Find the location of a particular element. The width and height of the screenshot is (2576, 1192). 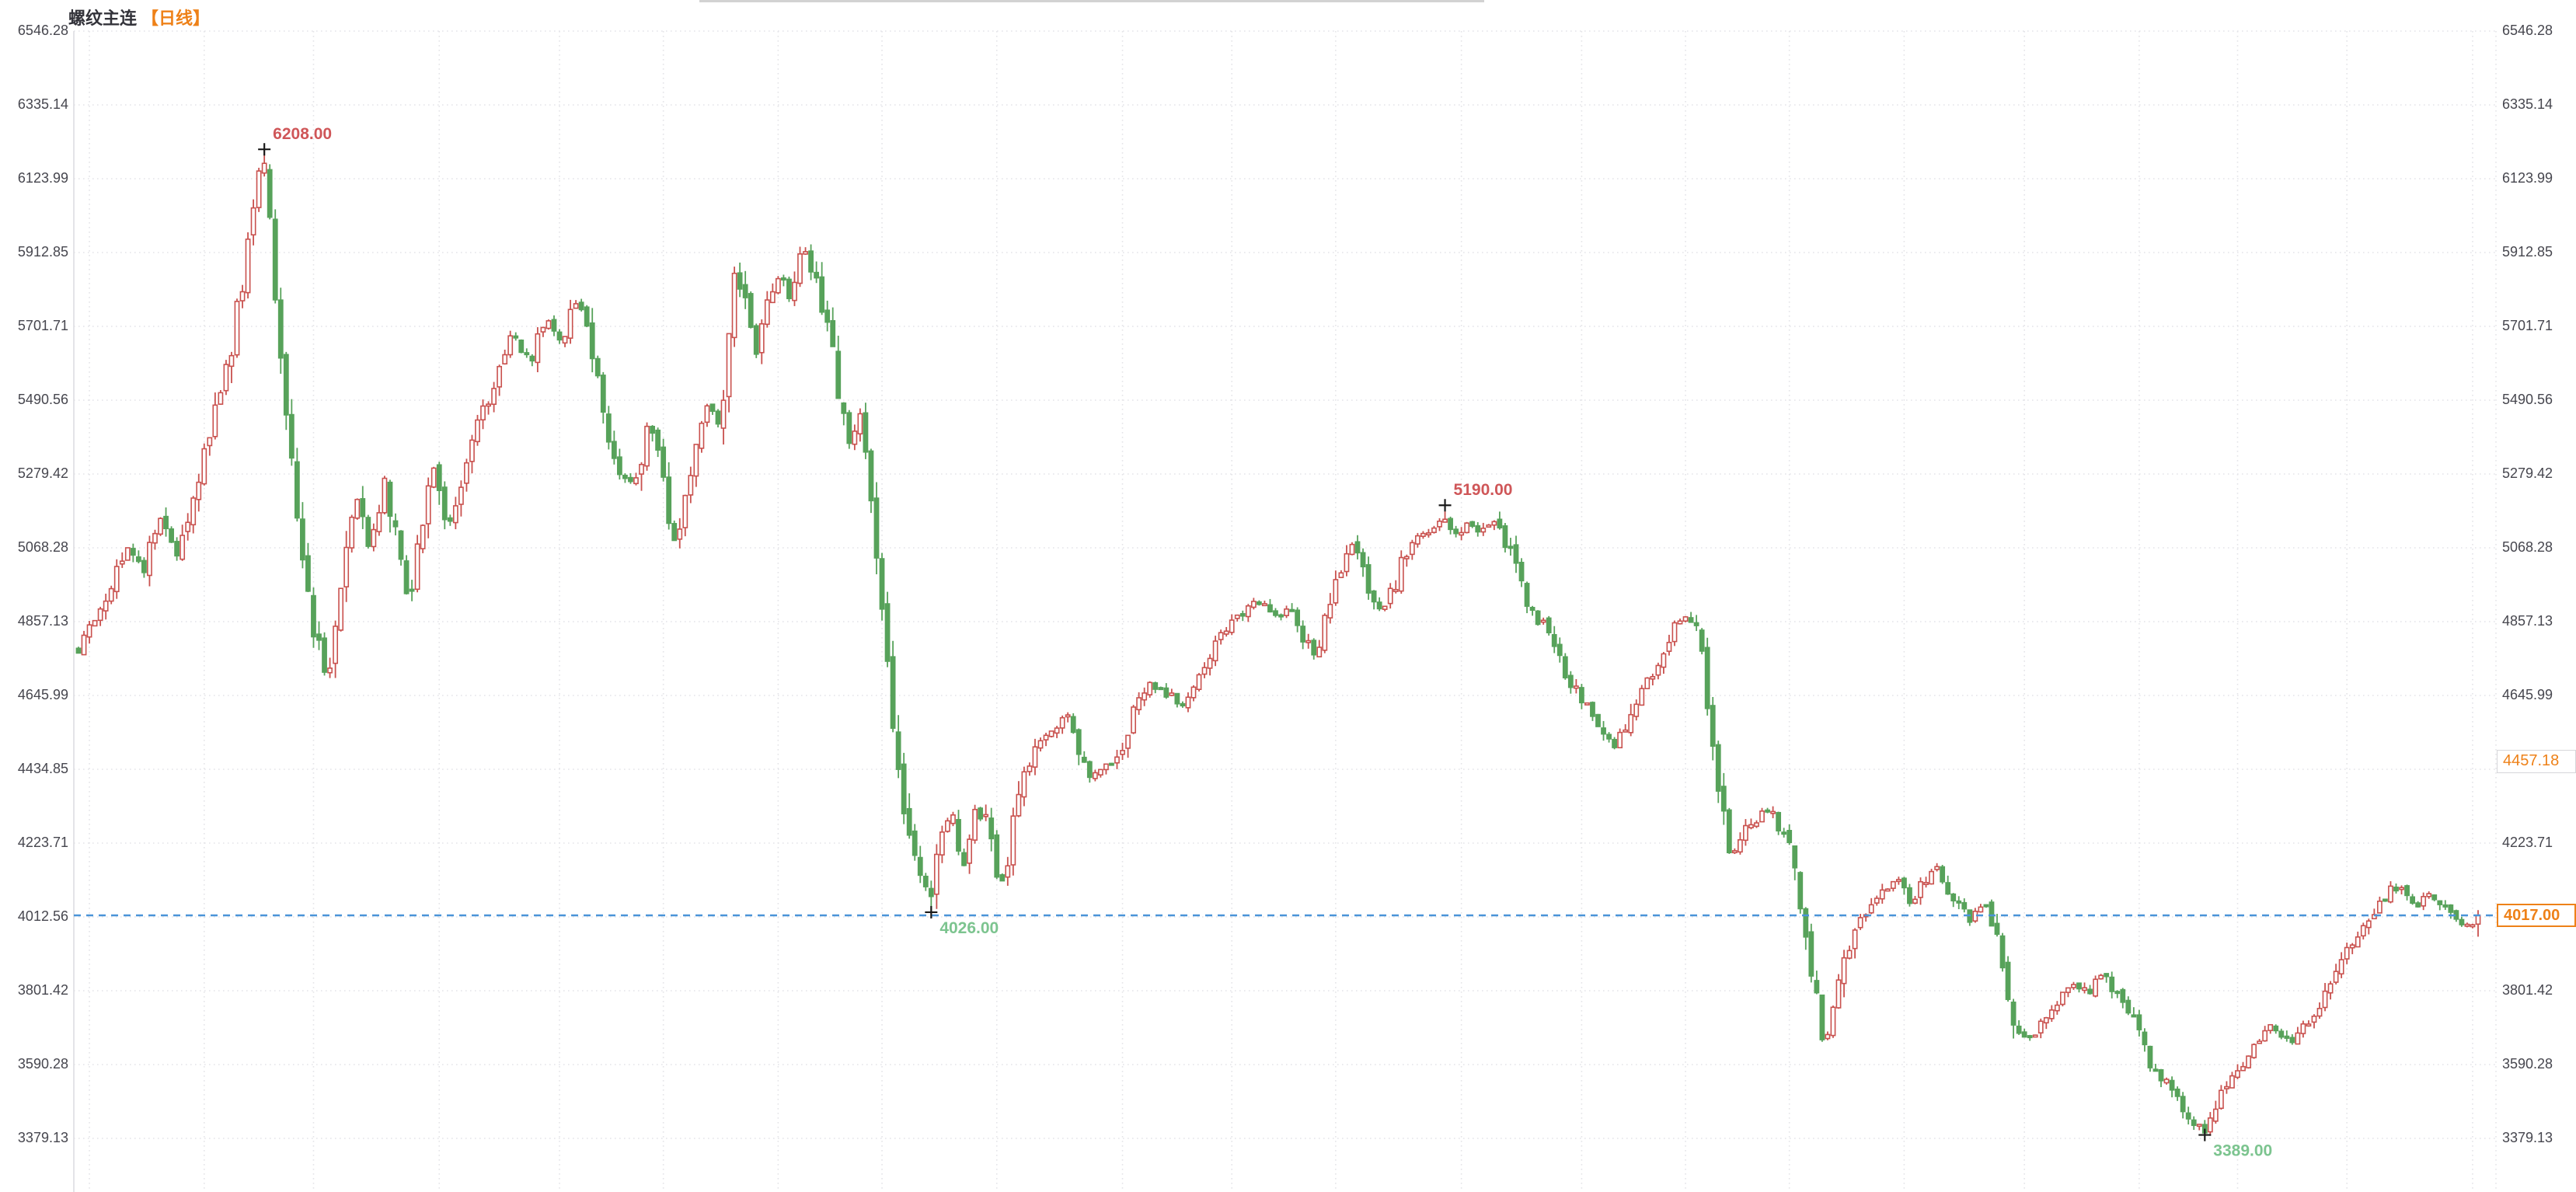

y-axis-label-right: 5701.71 is located at coordinates (2527, 325).